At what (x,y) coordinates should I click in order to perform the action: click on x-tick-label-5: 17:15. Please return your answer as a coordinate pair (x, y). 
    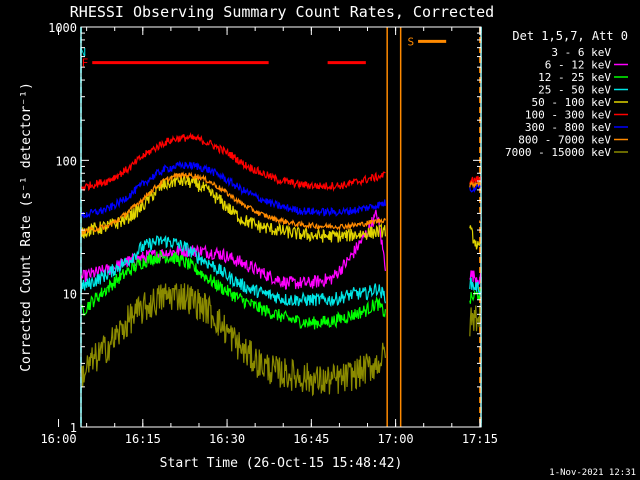
    Looking at the image, I should click on (480, 439).